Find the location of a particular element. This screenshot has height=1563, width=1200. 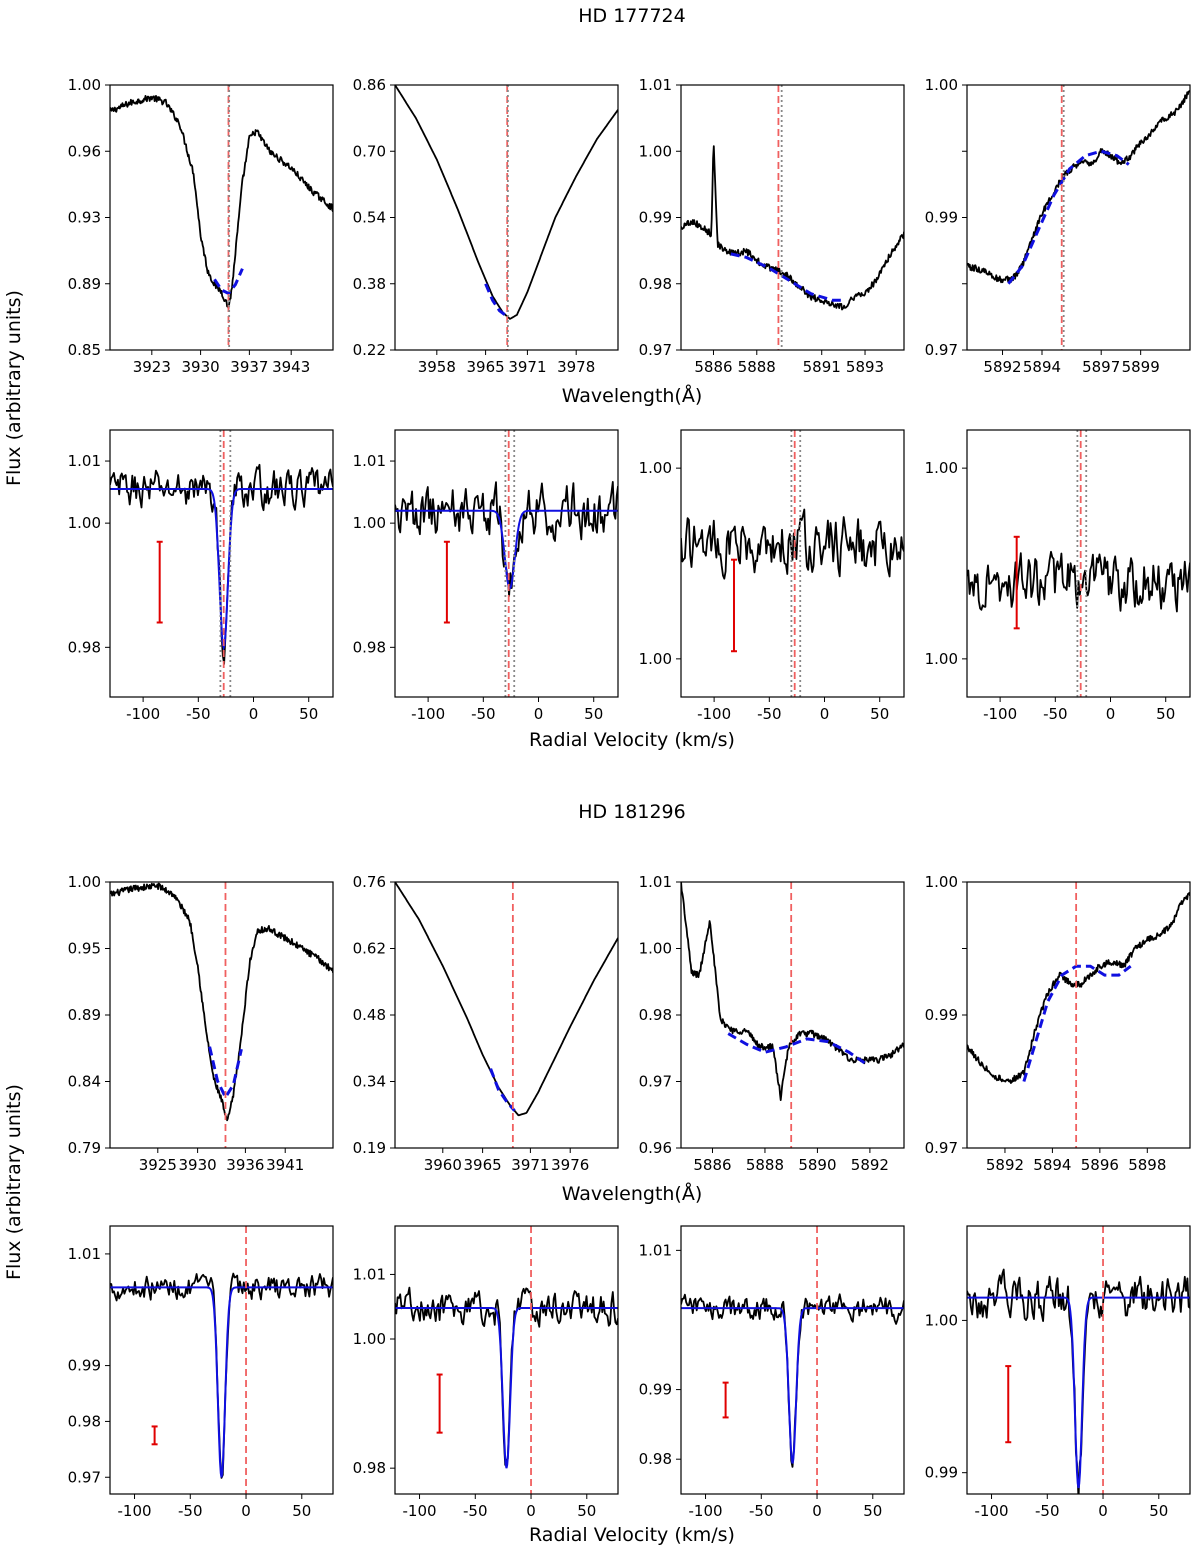

fit-curve-g0-r1-c1 is located at coordinates (506, 549).